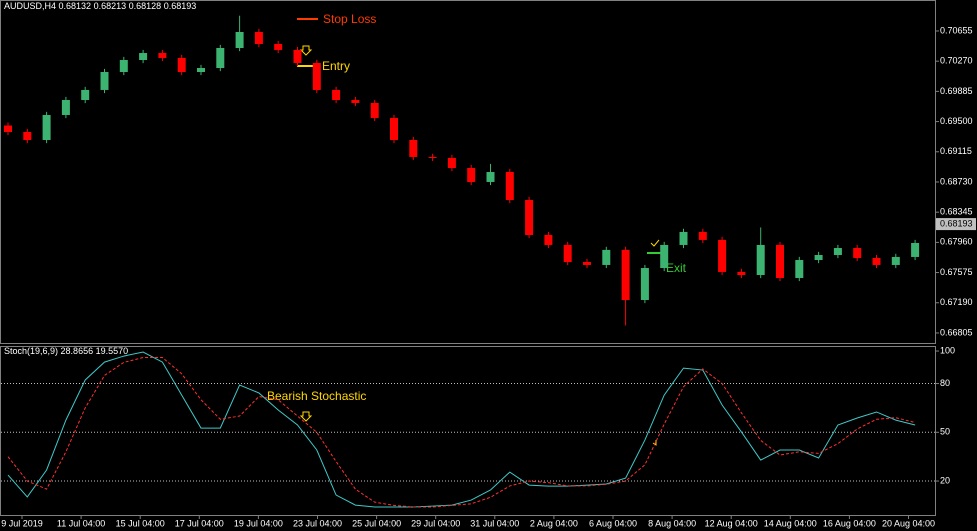 The width and height of the screenshot is (977, 531). What do you see at coordinates (945, 432) in the screenshot?
I see `y-tick-label: 50` at bounding box center [945, 432].